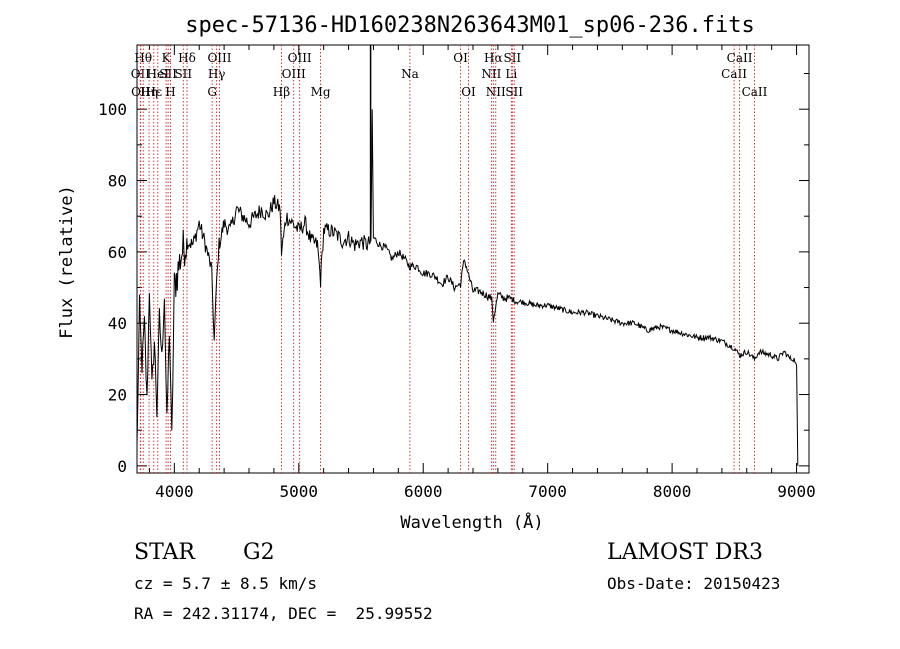 The image size is (900, 649). Describe the element at coordinates (164, 552) in the screenshot. I see `object-type: STAR` at that location.